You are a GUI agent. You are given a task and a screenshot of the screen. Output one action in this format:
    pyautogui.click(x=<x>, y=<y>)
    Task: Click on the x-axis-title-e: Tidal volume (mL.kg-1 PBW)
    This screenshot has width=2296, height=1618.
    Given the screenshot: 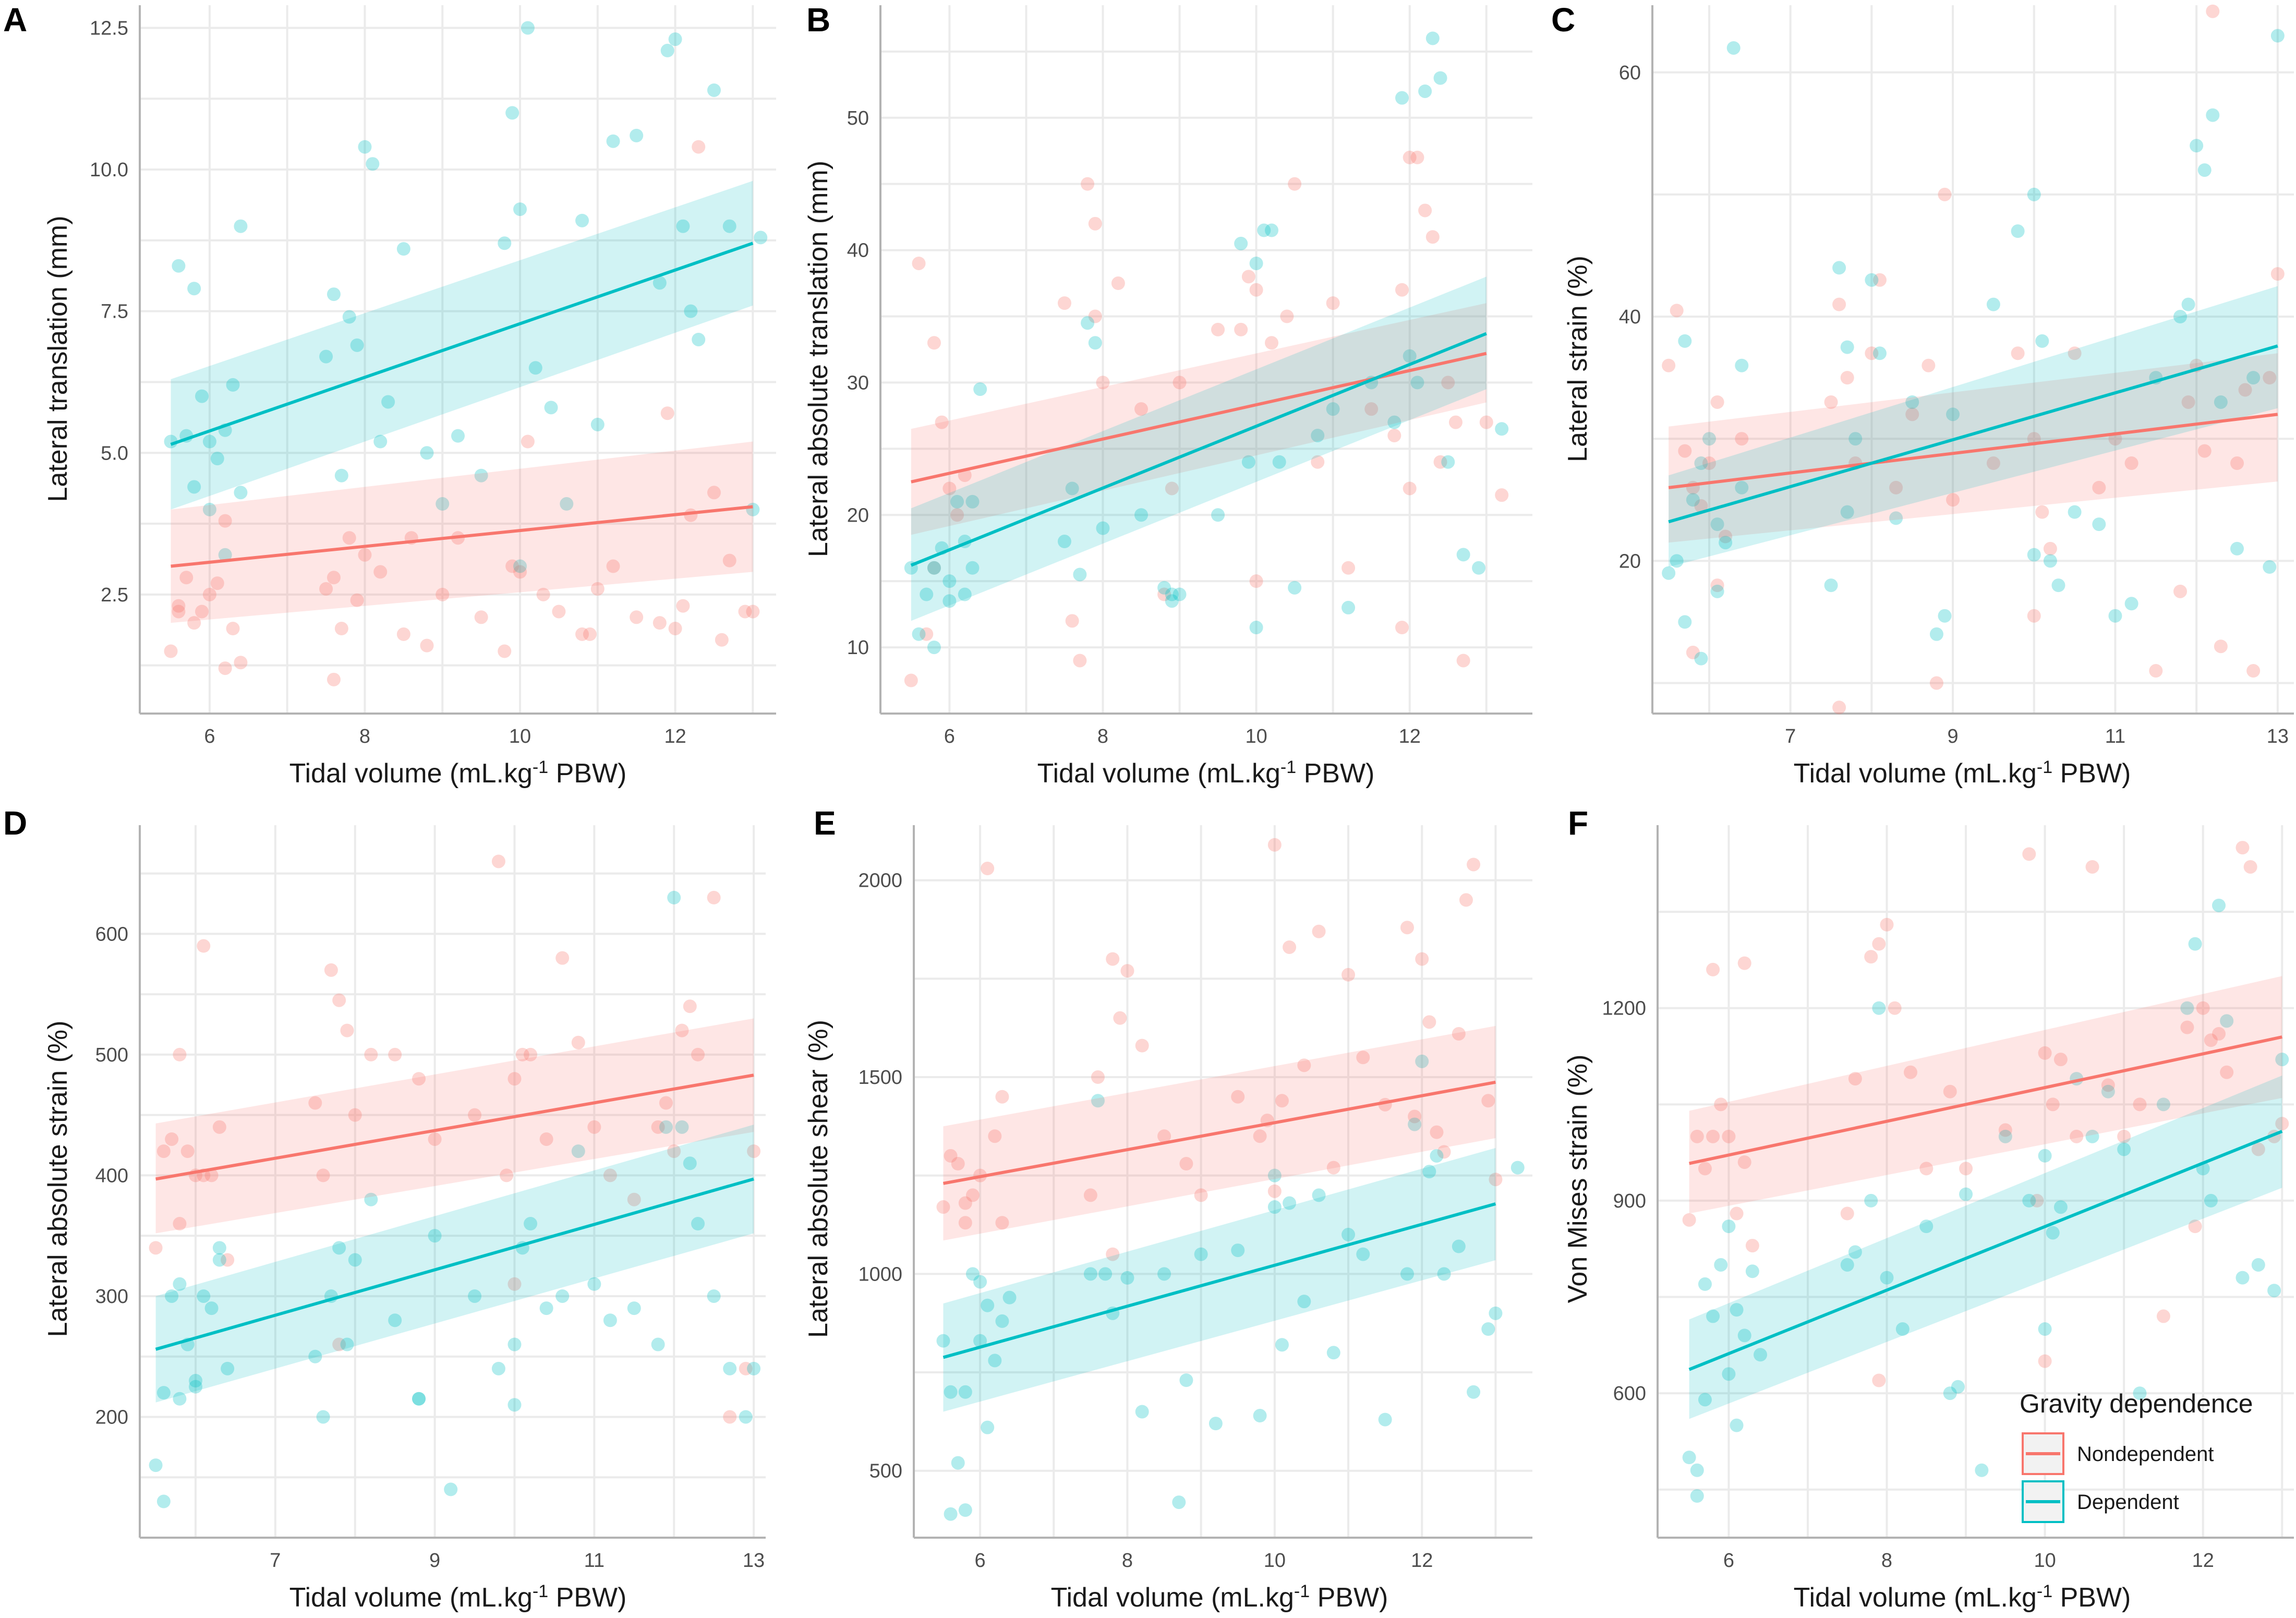 What is the action you would take?
    pyautogui.click(x=1219, y=1597)
    